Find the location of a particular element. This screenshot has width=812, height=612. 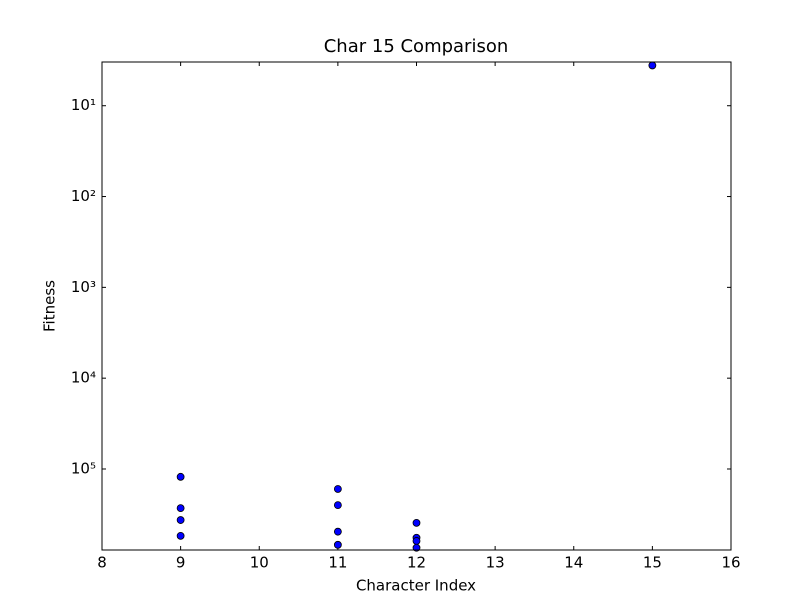

x-tick-label: 13 is located at coordinates (495, 563).